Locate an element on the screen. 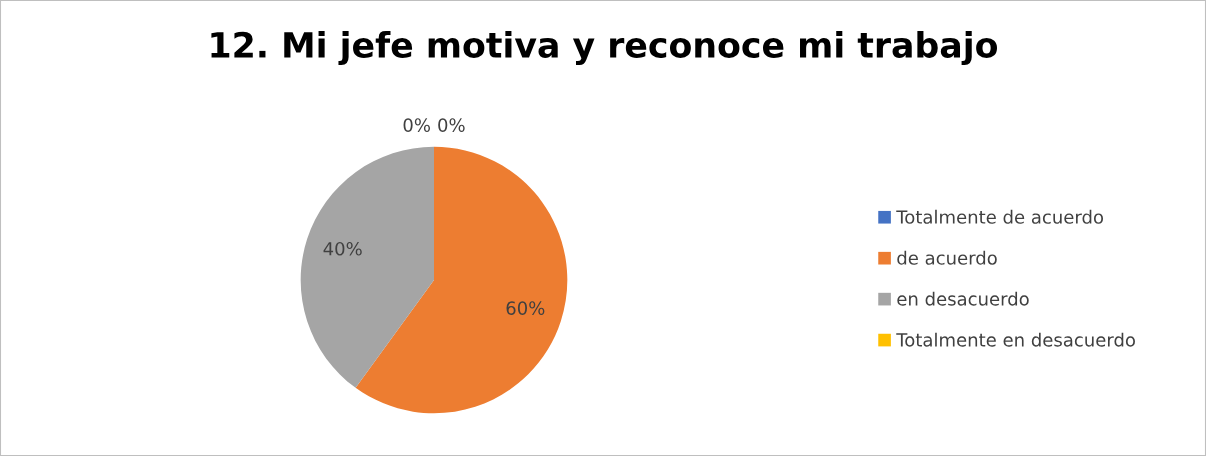 This screenshot has height=456, width=1206. legend-label: en desacuerdo is located at coordinates (963, 298).